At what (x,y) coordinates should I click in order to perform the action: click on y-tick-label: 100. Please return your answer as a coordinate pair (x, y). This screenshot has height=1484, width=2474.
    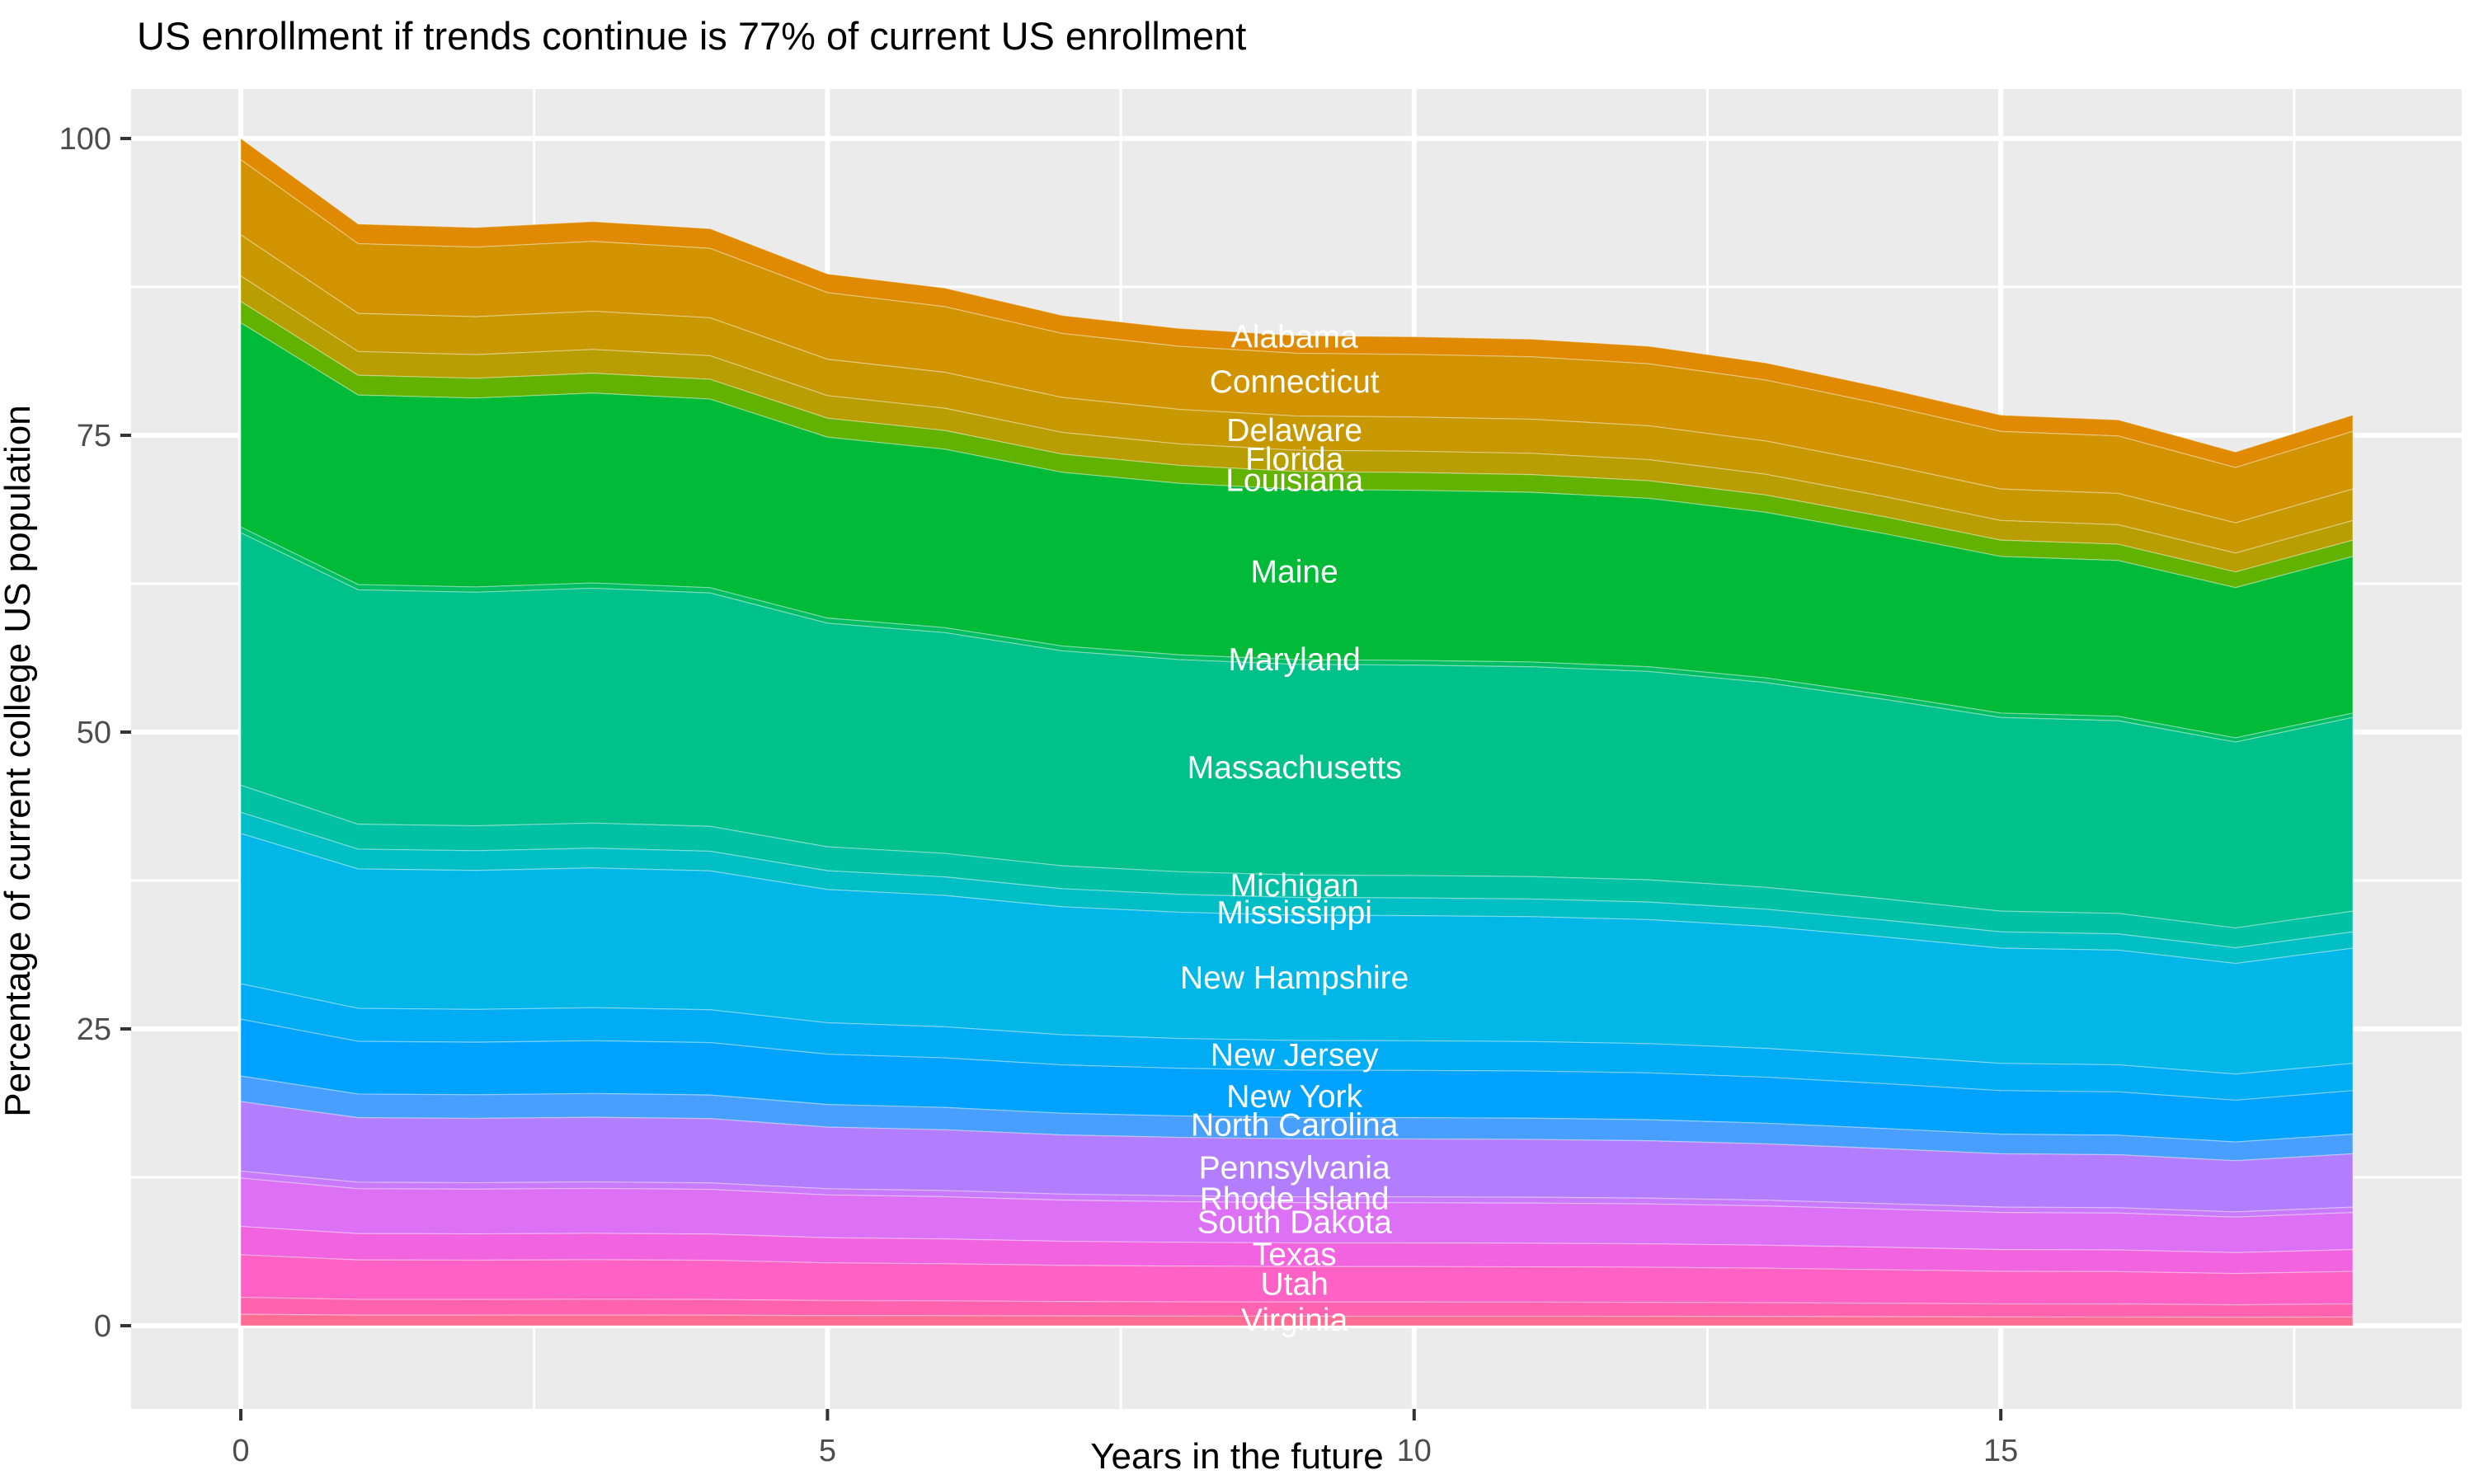
    Looking at the image, I should click on (85, 139).